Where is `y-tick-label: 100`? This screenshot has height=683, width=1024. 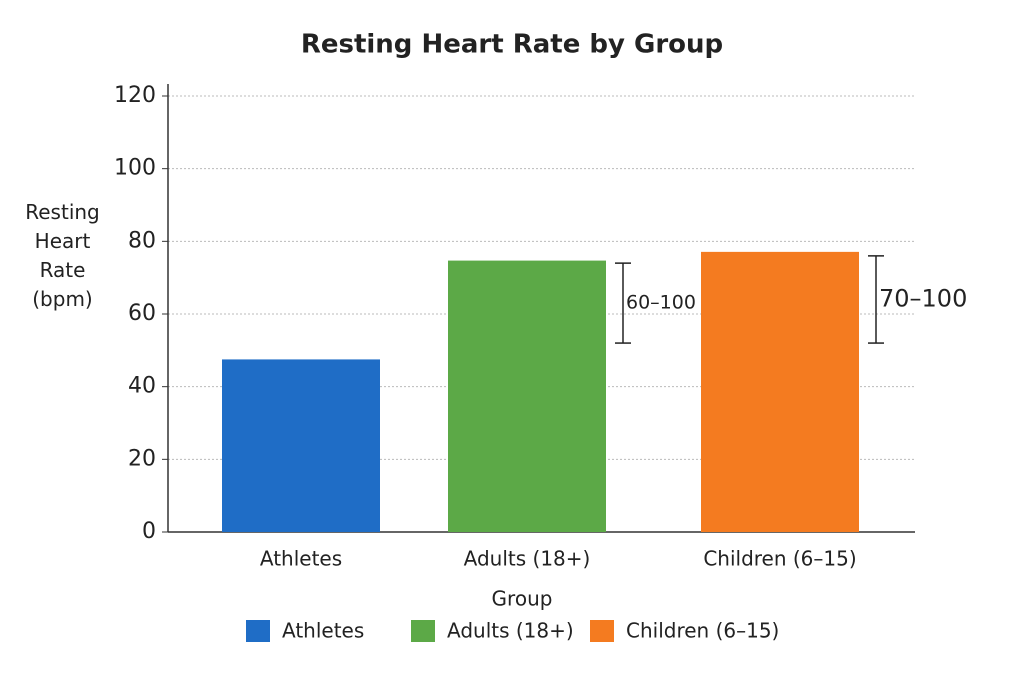 y-tick-label: 100 is located at coordinates (135, 168).